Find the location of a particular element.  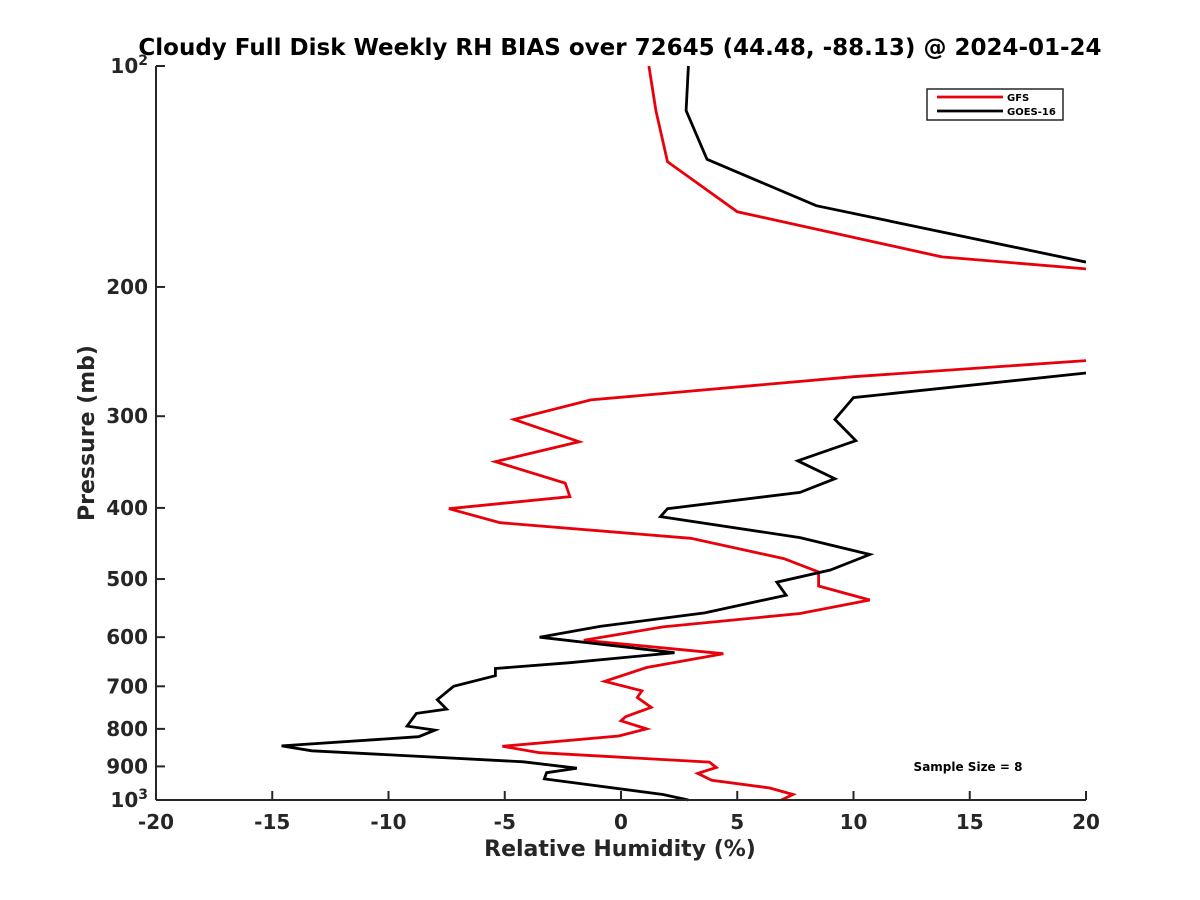

y-tick-label: 700 is located at coordinates (127, 686).